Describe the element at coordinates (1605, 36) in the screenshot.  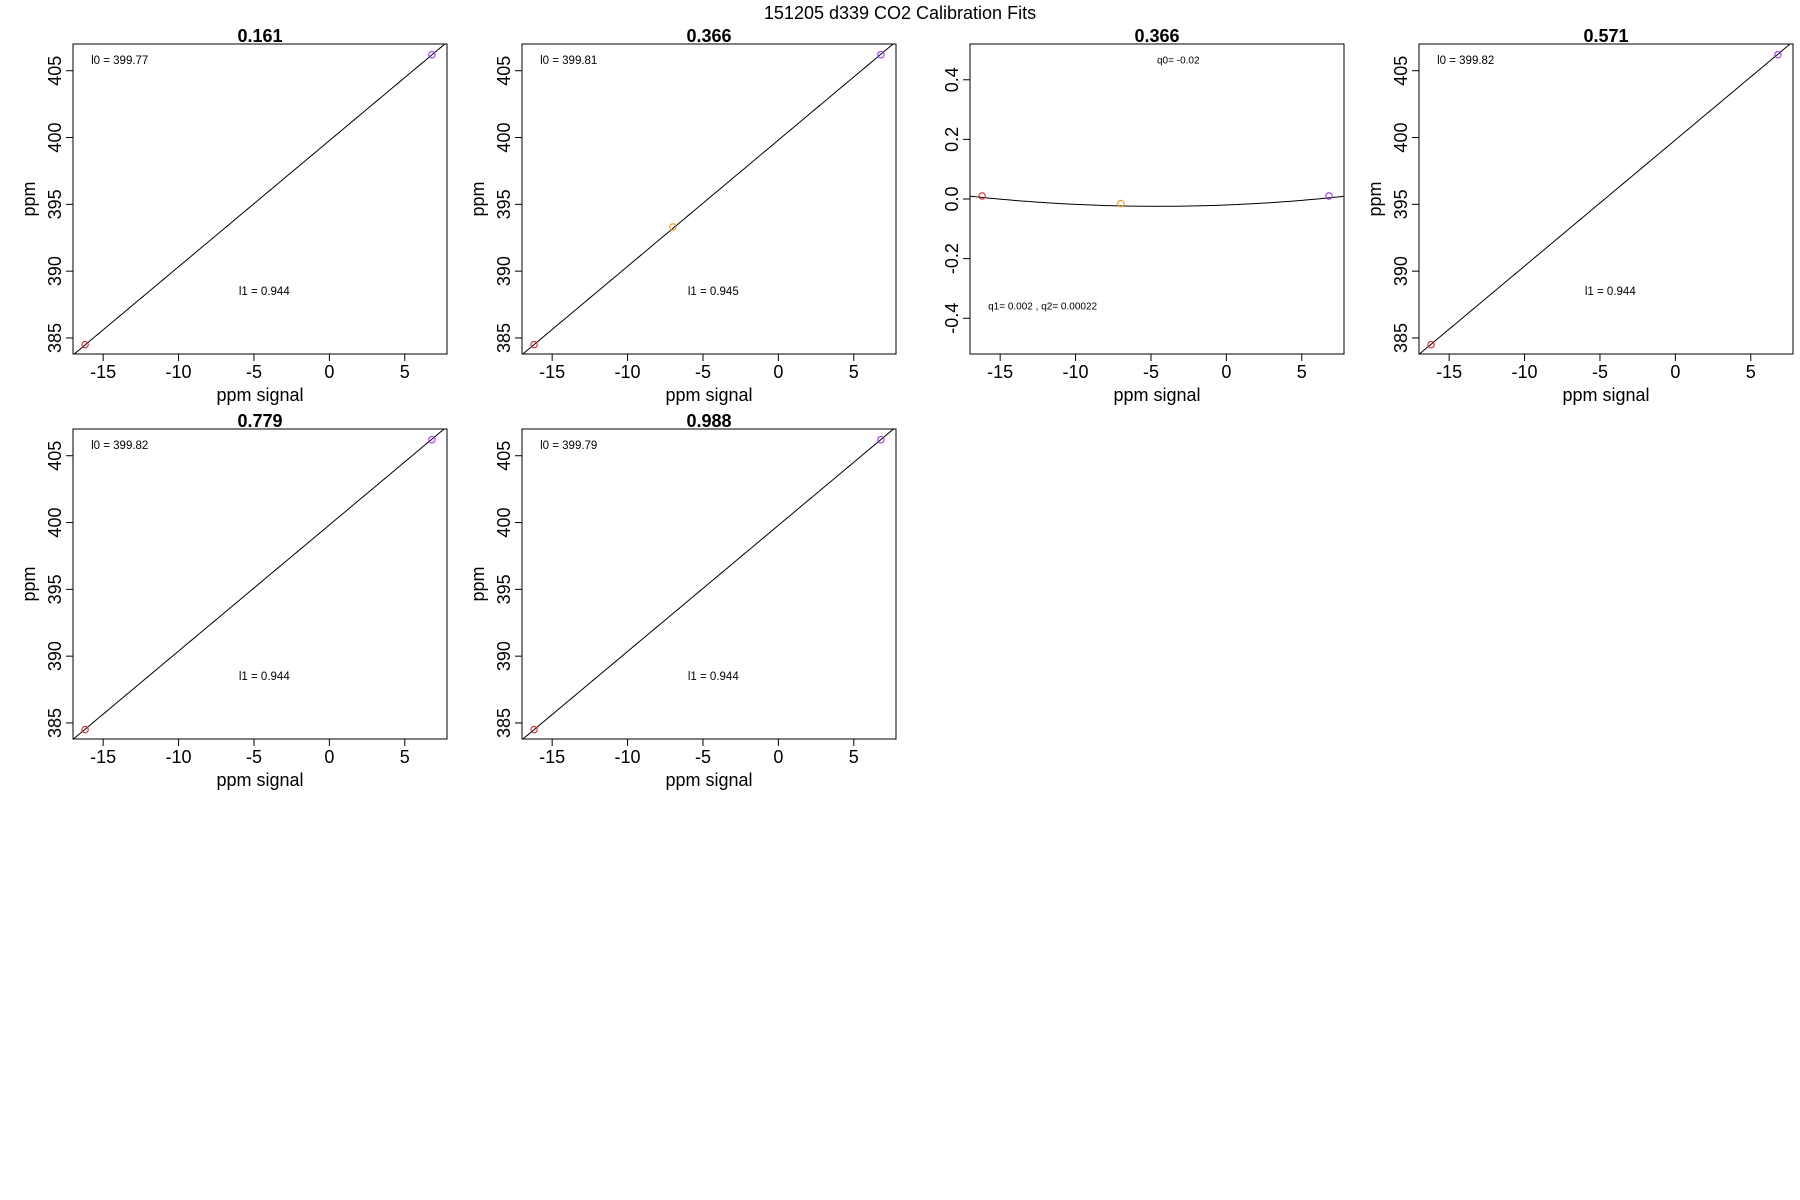
I see `panel-title: 0.571` at that location.